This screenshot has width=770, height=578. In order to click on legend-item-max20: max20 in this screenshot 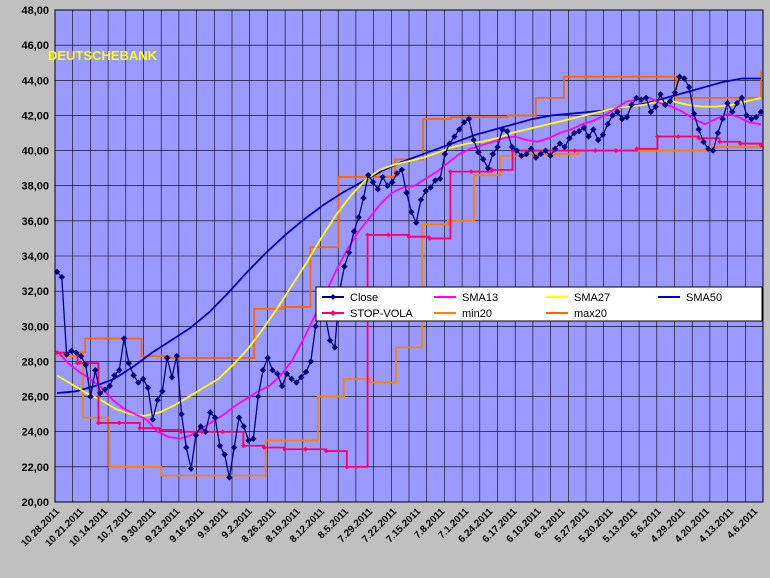, I will do `click(576, 314)`.